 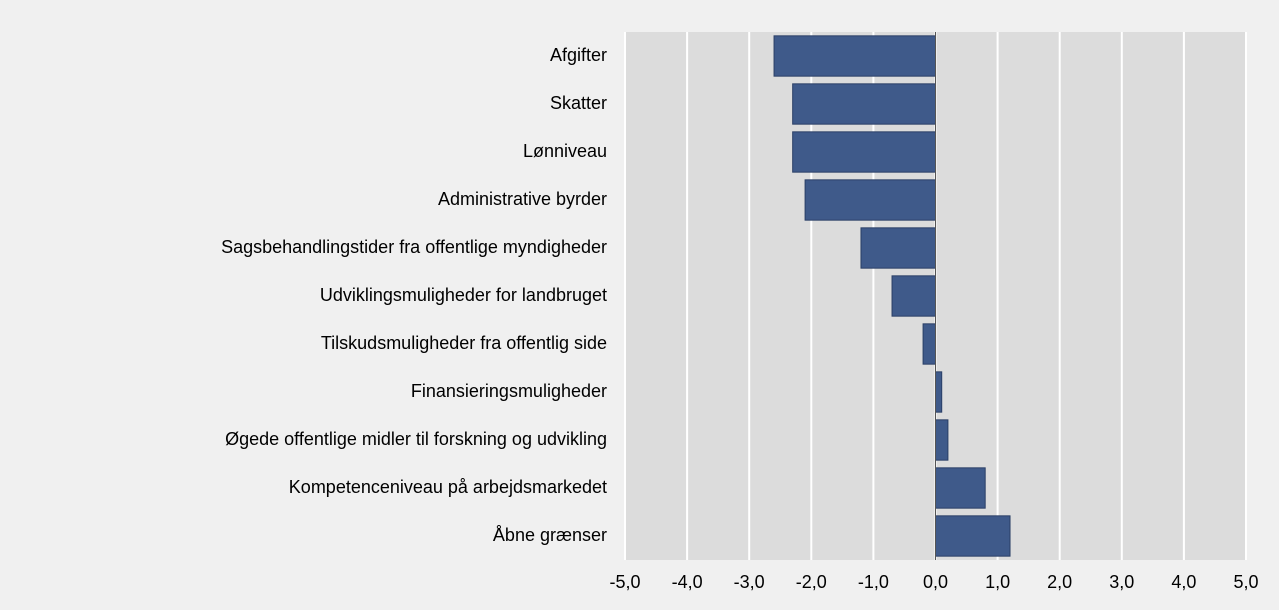 I want to click on y-tick-label: Administrative byrder, so click(x=522, y=199).